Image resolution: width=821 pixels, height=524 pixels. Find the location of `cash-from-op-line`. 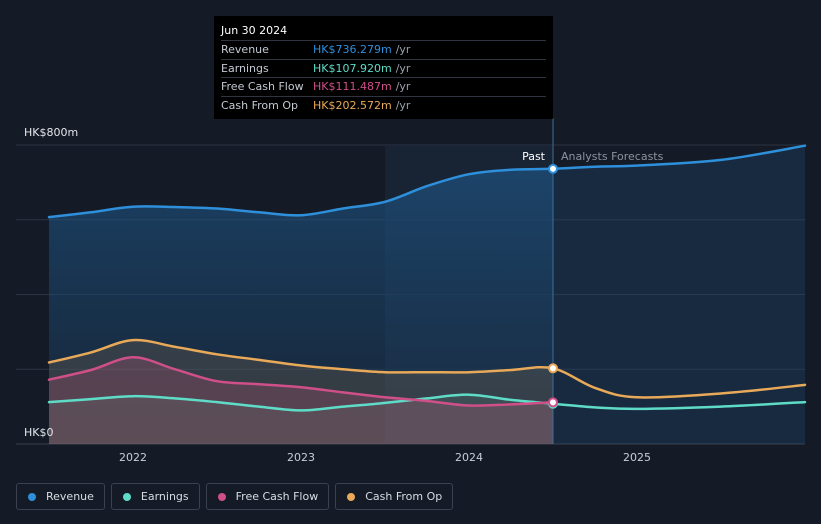

cash-from-op-line is located at coordinates (427, 368).